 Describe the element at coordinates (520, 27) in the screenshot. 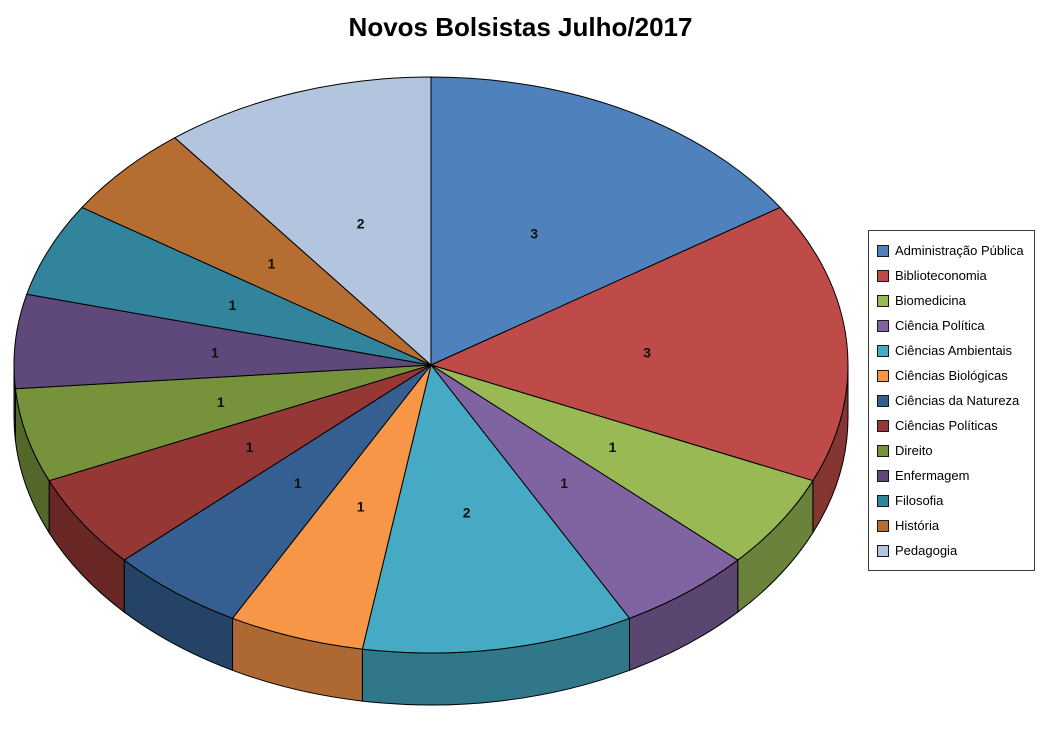

I see `chart-title: Novos Bolsistas Julho/2017` at that location.